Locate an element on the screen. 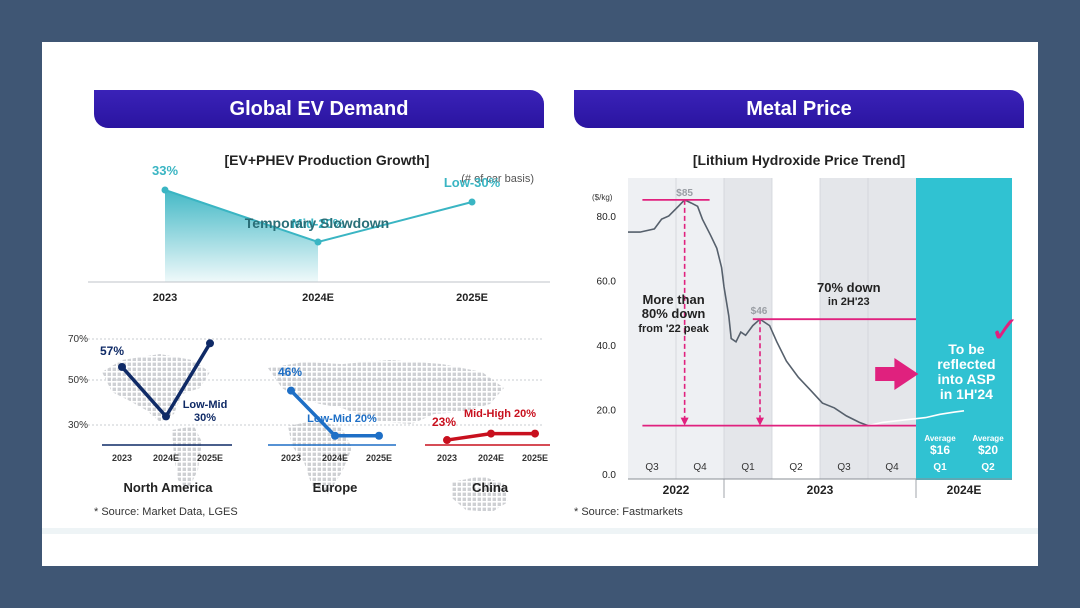 Image resolution: width=1080 pixels, height=608 pixels. europe-x-tick: 2025E is located at coordinates (379, 458).